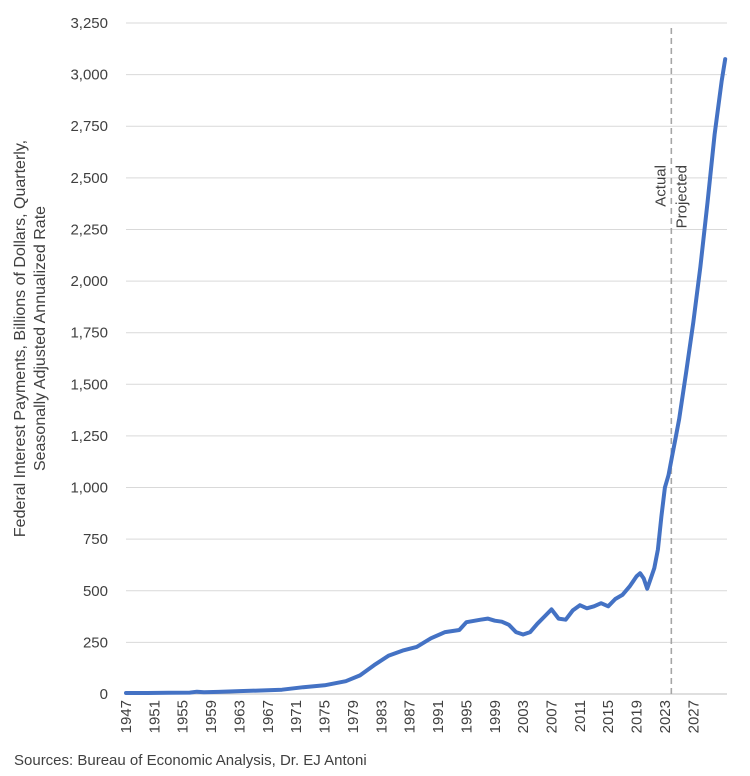 The height and width of the screenshot is (776, 750). Describe the element at coordinates (89, 436) in the screenshot. I see `y-tick-label: 1,250` at that location.